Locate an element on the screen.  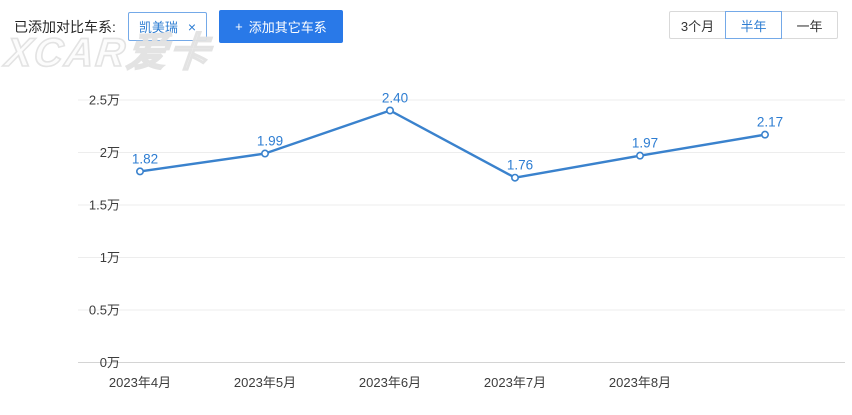
header-left: 已添加对比车系: 凯美瑞 × + 添加其它车系 is located at coordinates (178, 26).